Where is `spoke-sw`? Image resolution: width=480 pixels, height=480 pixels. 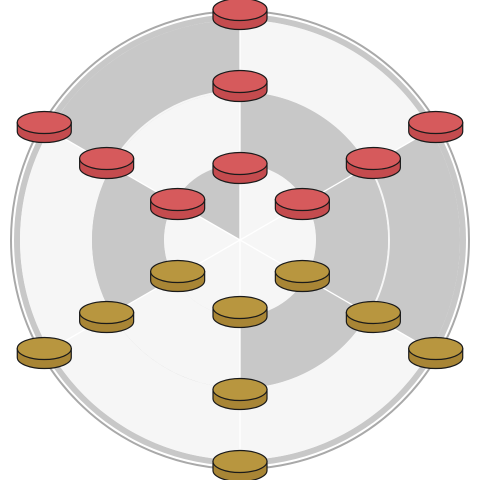 spoke-sw is located at coordinates (145, 295).